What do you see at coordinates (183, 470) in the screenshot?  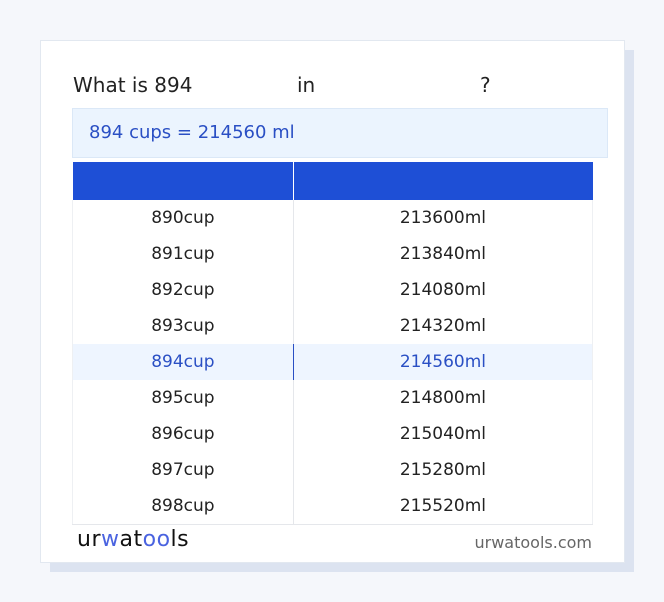 I see `cell-from: 897cup` at bounding box center [183, 470].